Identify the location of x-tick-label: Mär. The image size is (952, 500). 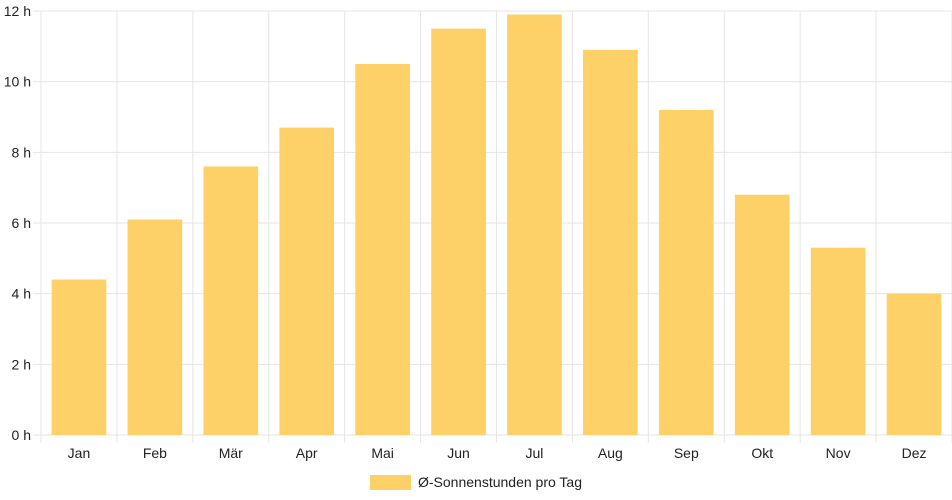
(231, 453).